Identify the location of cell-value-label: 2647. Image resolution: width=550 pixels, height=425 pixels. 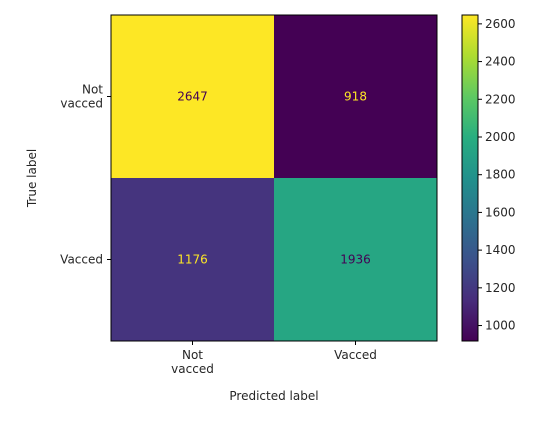
(192, 97).